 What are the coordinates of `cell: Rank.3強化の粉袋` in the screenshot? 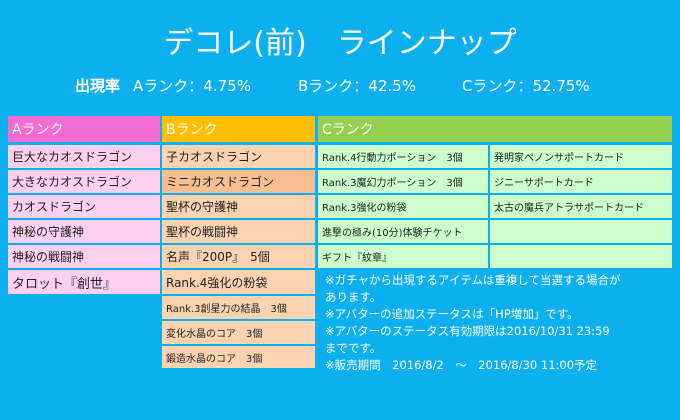 It's located at (403, 206).